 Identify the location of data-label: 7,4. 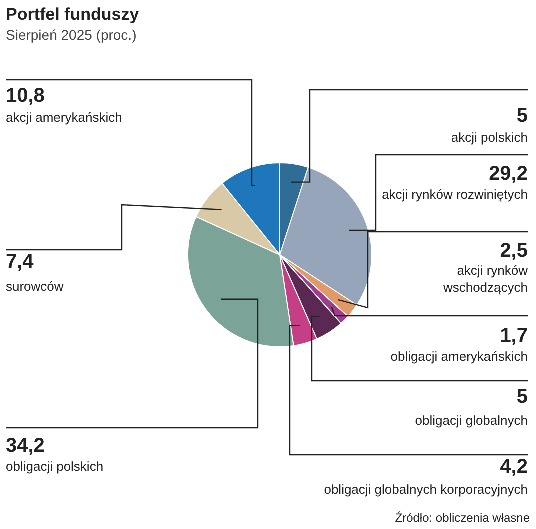
(20, 262).